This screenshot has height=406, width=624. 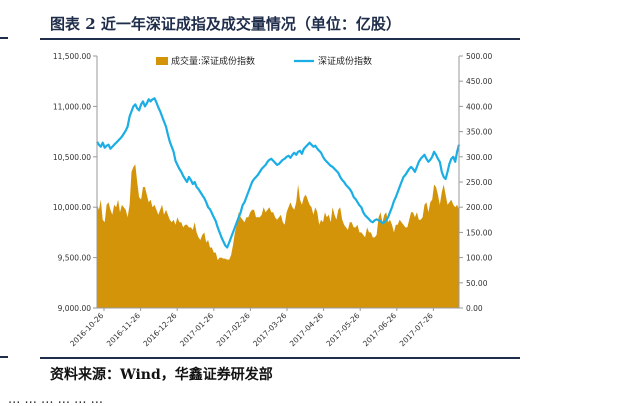 I want to click on right-tick-label: 150.00, so click(x=479, y=232).